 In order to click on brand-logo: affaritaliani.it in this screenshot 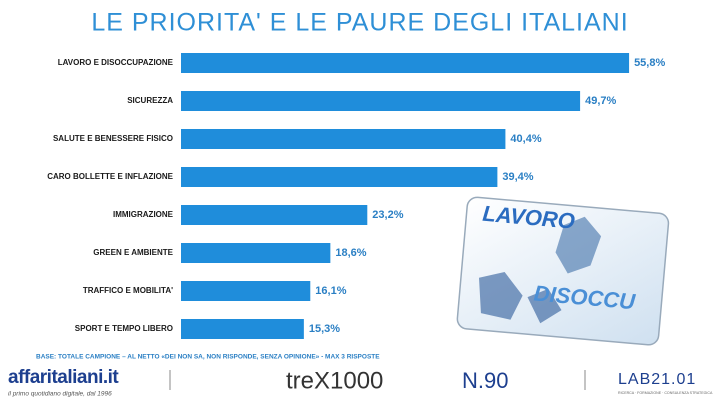, I will do `click(63, 377)`.